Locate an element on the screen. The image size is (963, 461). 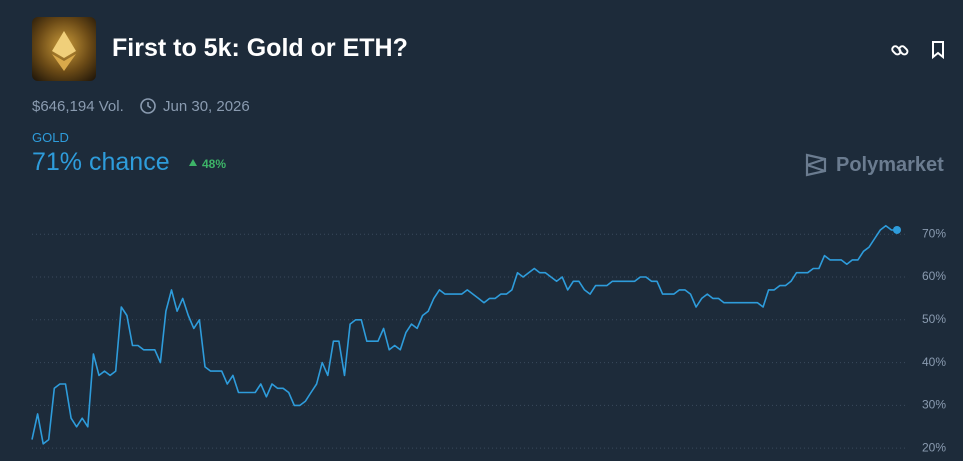
y-tick-label: 20% is located at coordinates (934, 447).